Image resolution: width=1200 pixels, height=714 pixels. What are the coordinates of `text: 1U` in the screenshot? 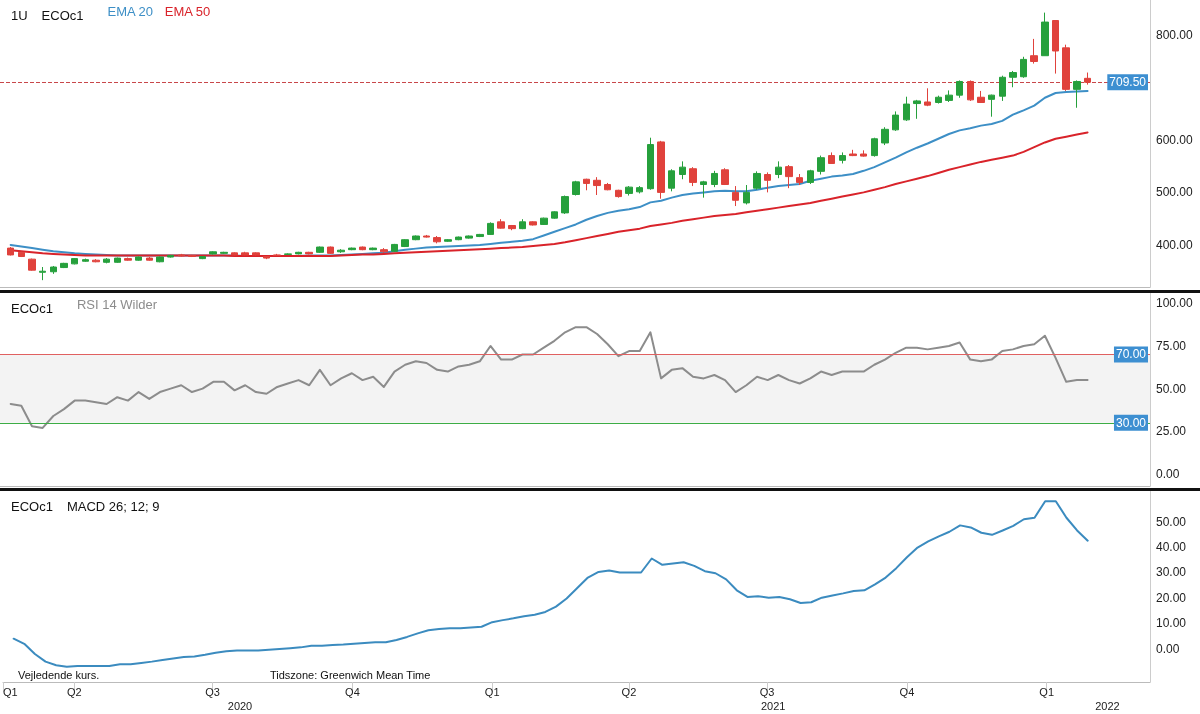 It's located at (19, 15).